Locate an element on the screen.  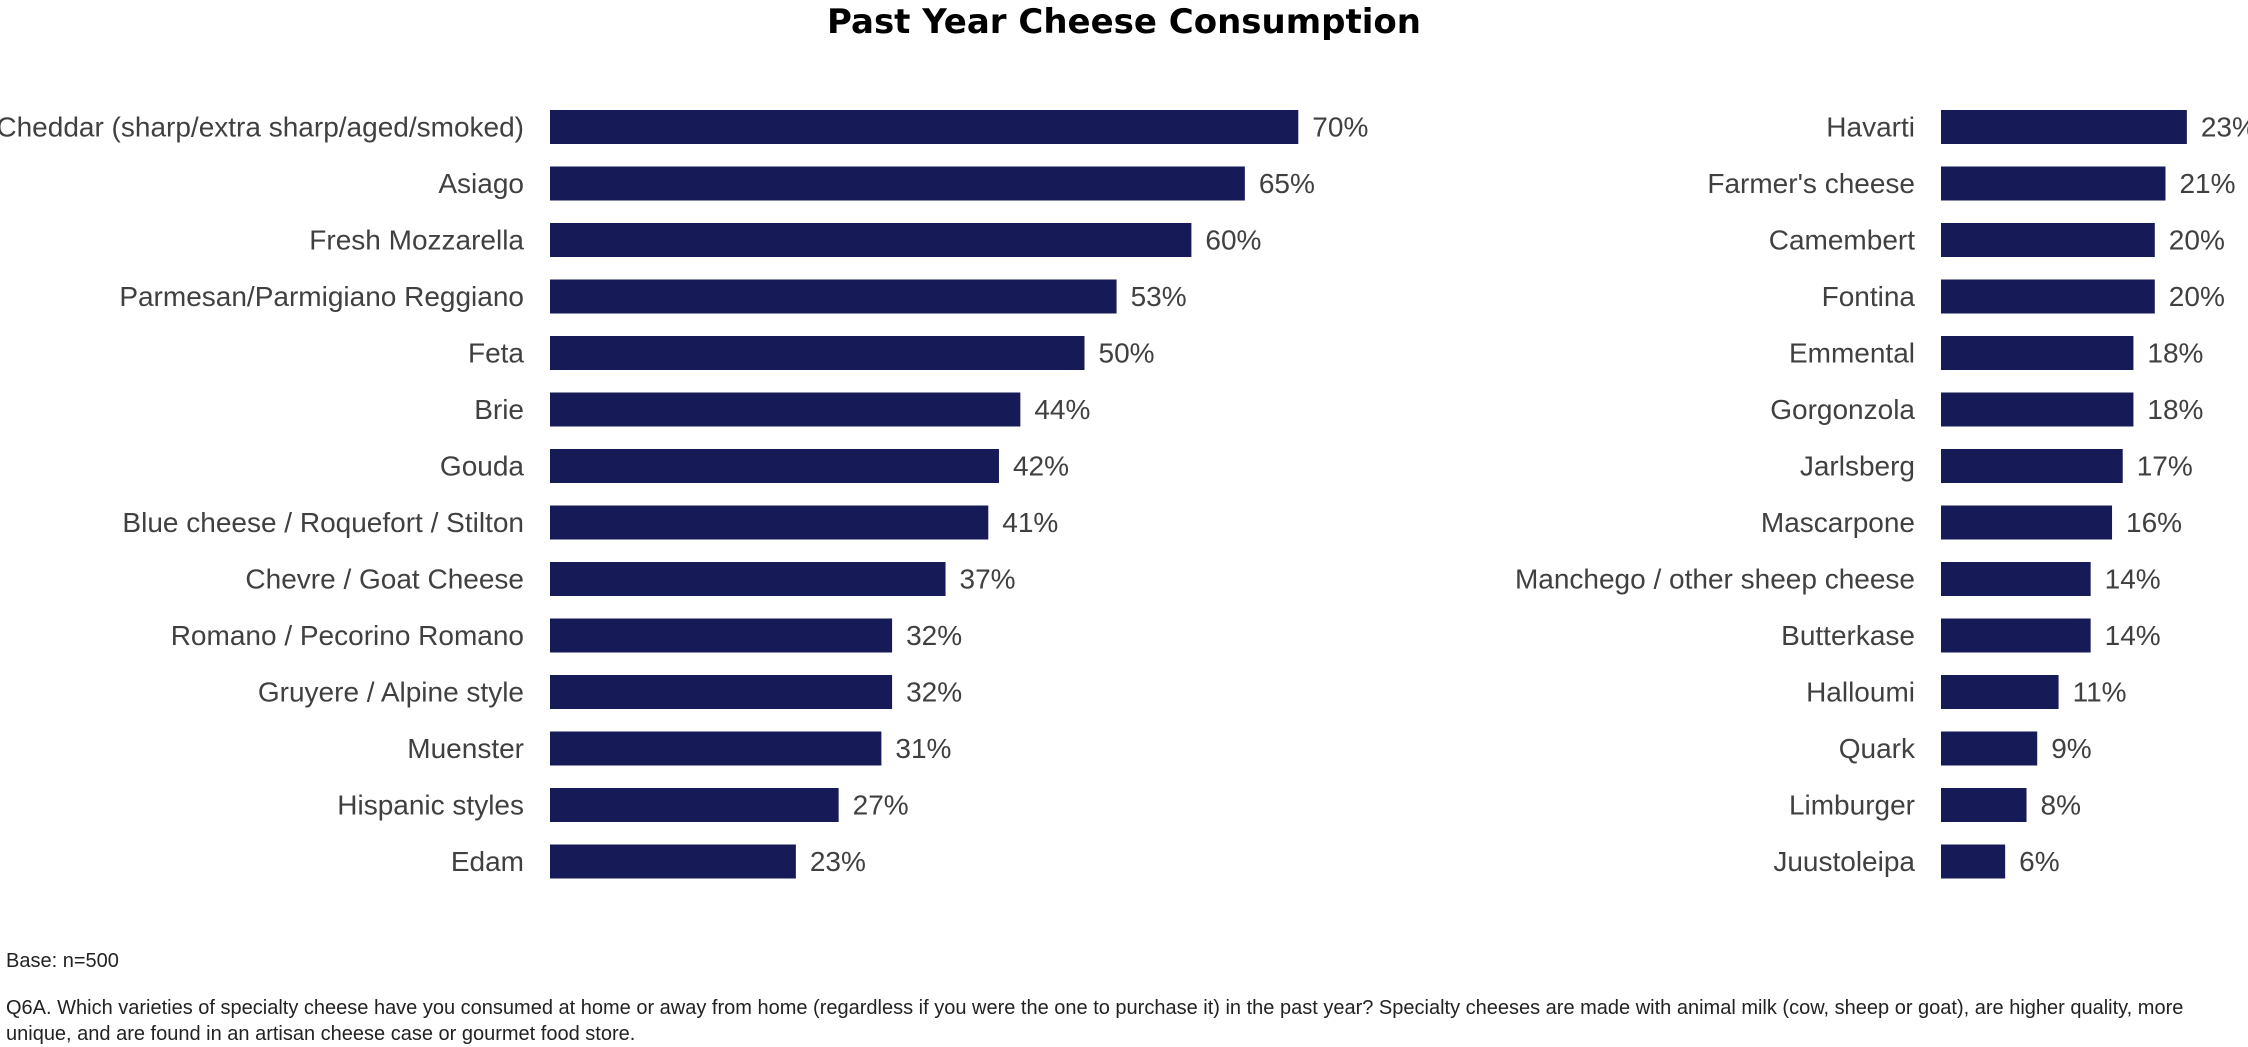
right-category-label-6: Jarlsberg is located at coordinates (1857, 466).